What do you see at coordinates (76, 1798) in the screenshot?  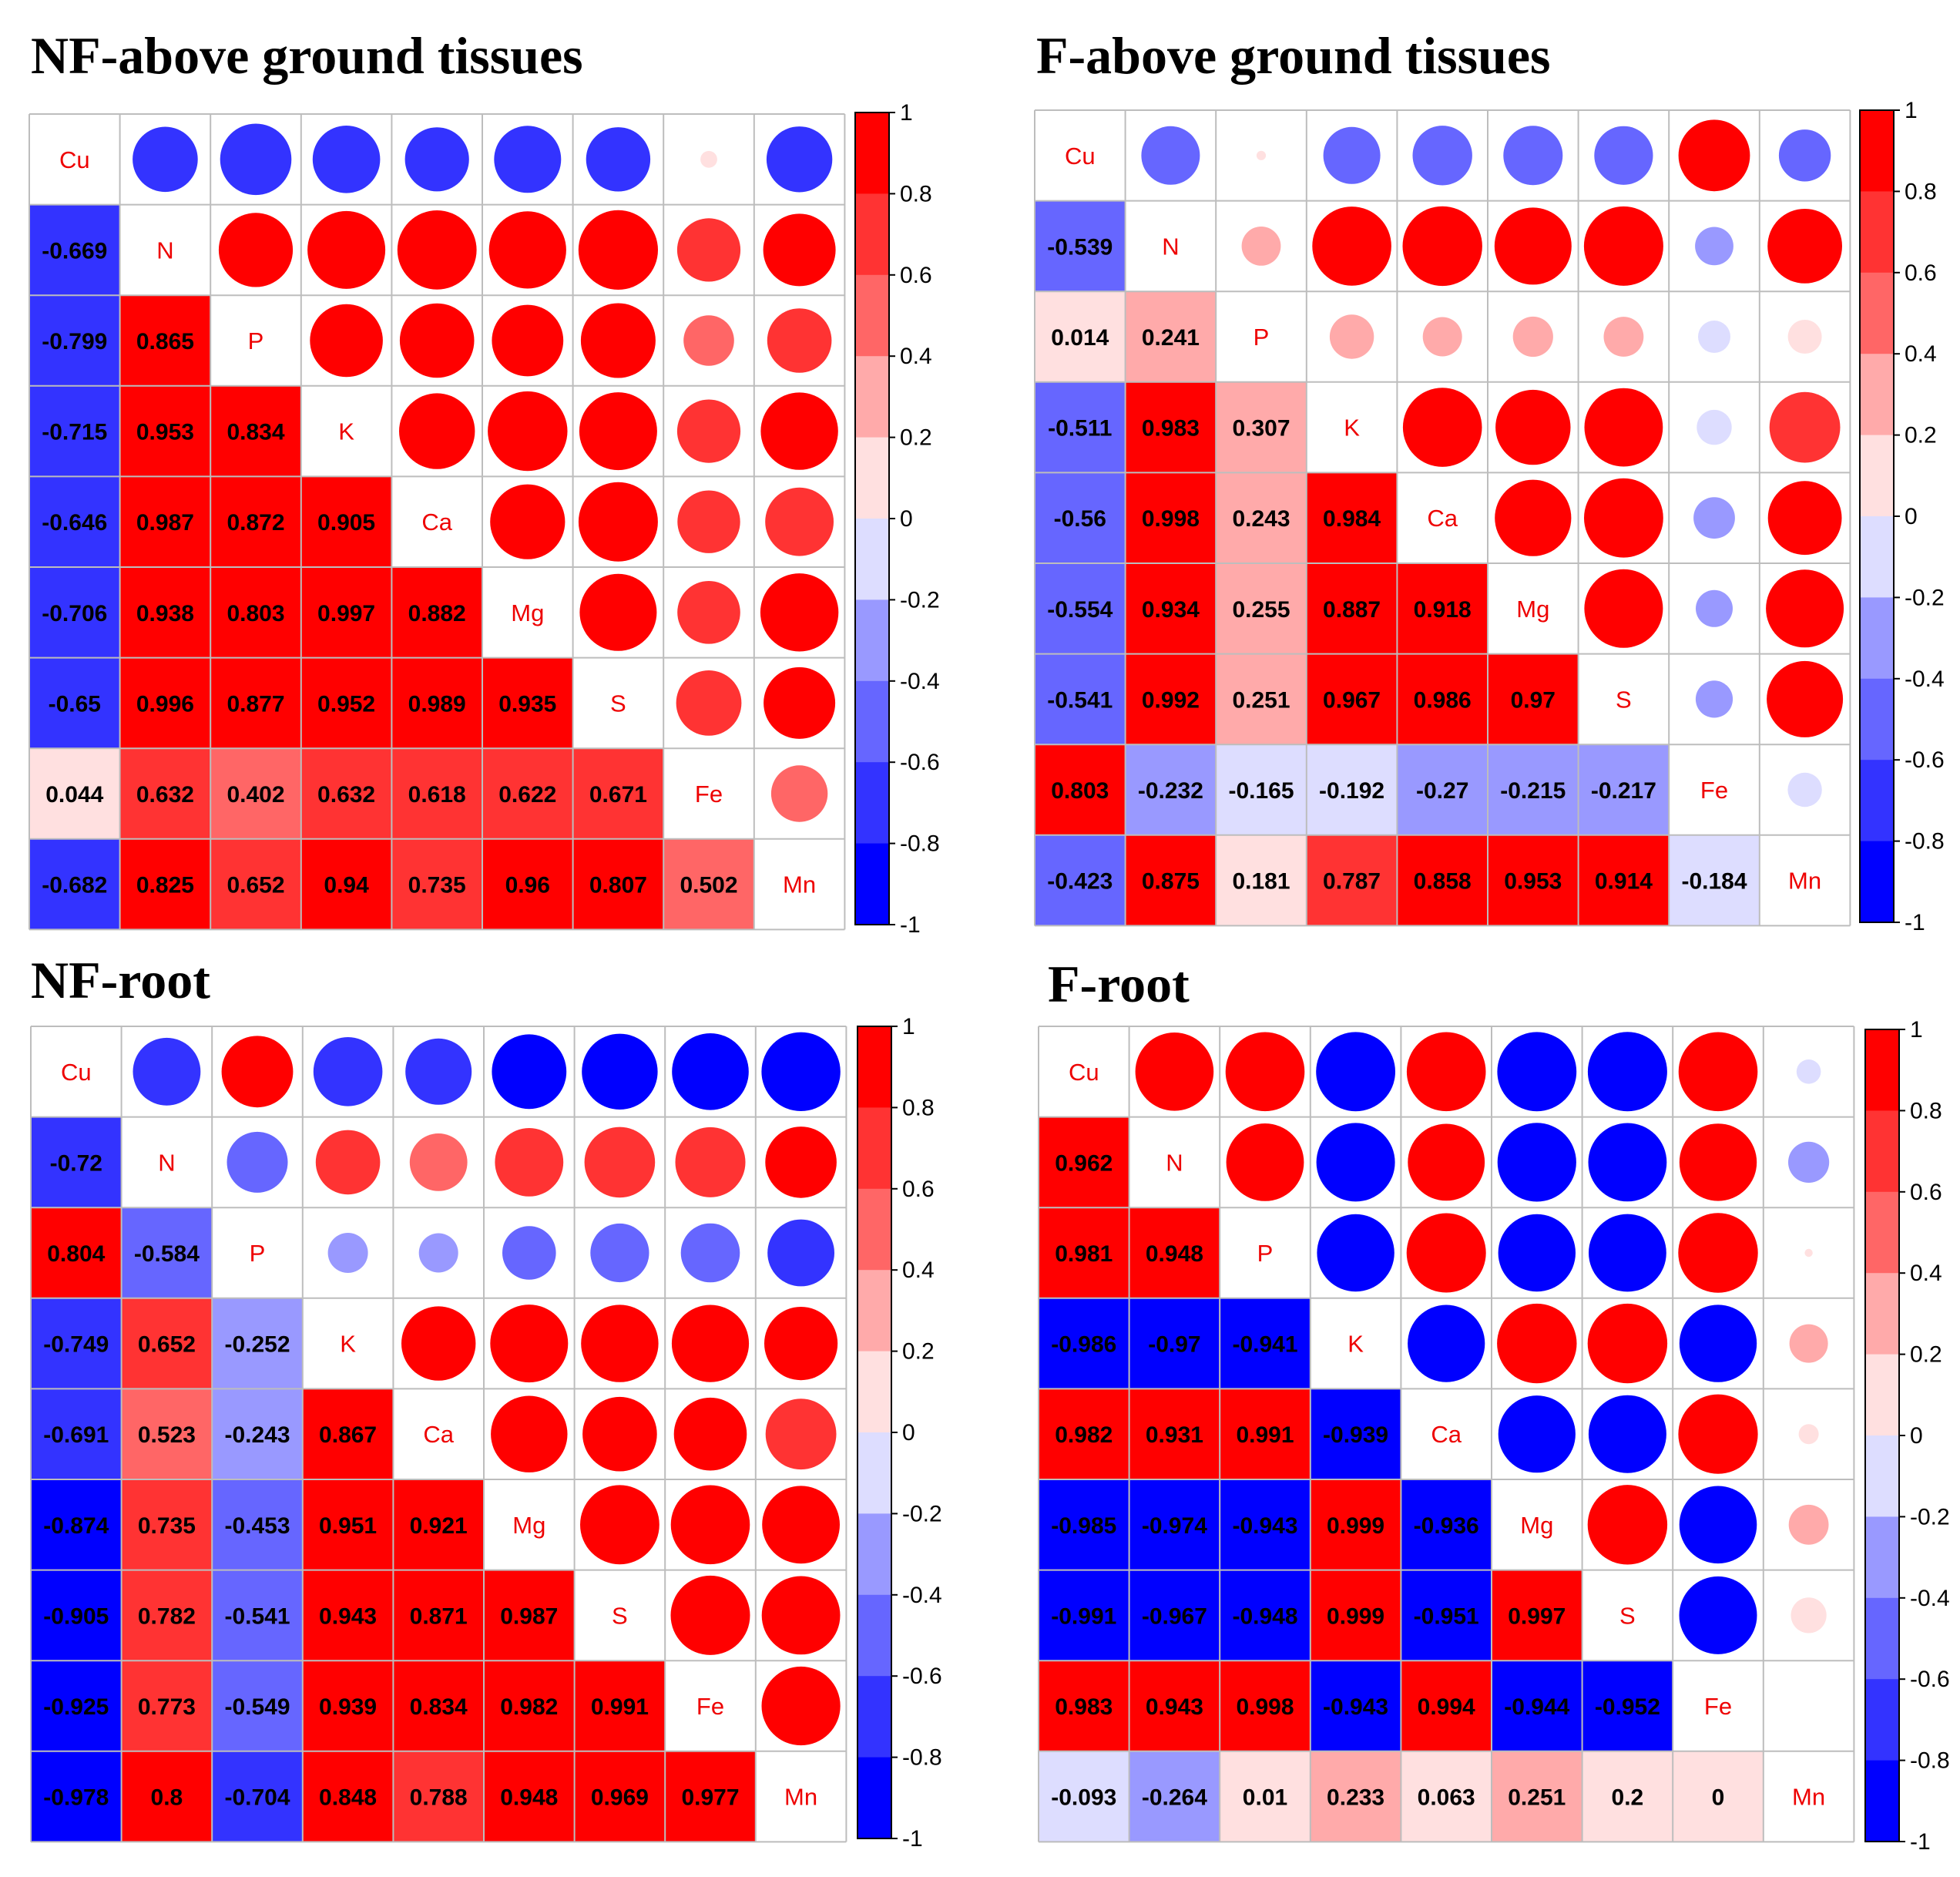 I see `cell-value: -0.978` at bounding box center [76, 1798].